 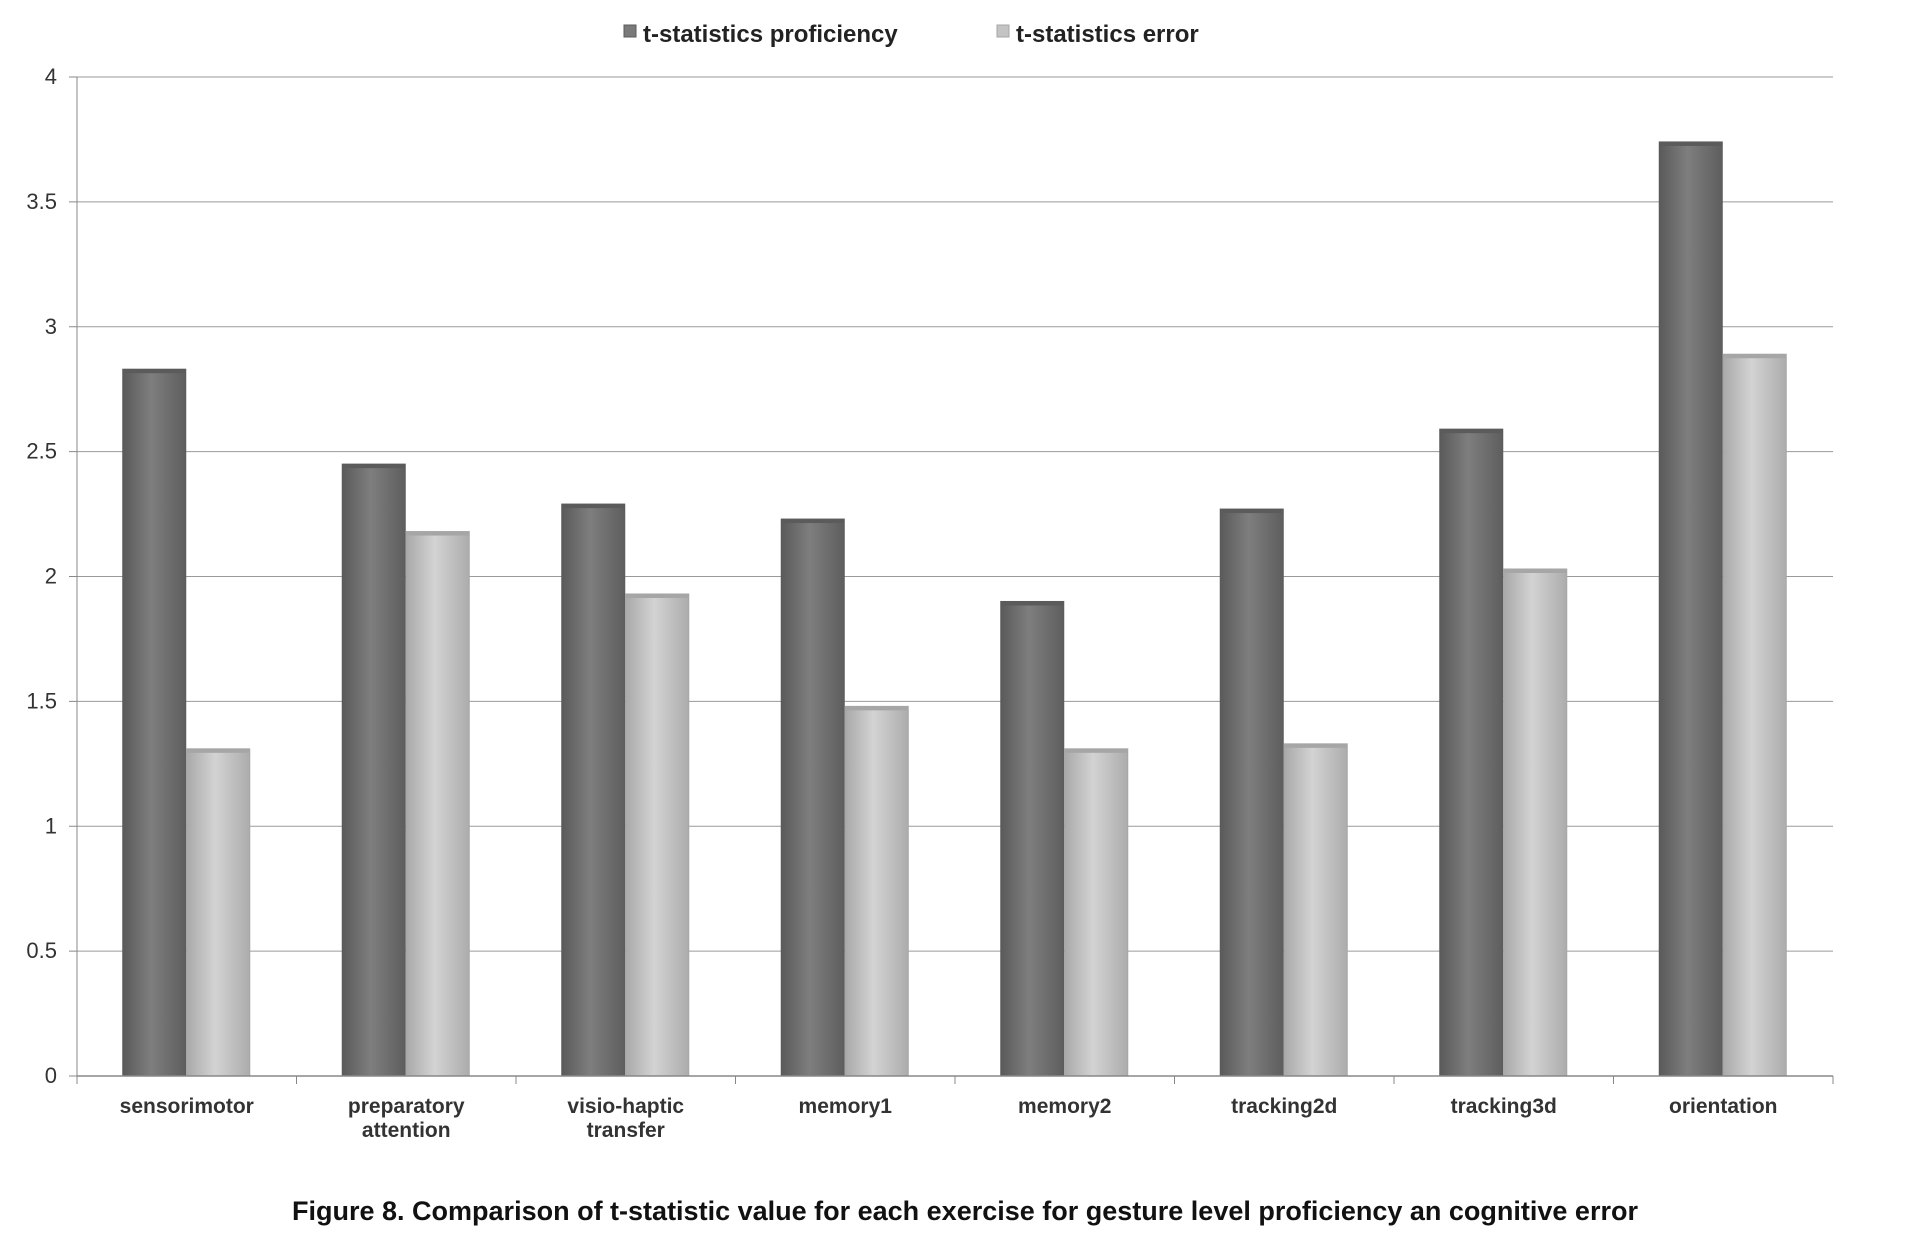 I want to click on y-axis-ticks: 0 0.5 1 1.5 2 2.5 3 3.5 4, so click(x=51, y=576).